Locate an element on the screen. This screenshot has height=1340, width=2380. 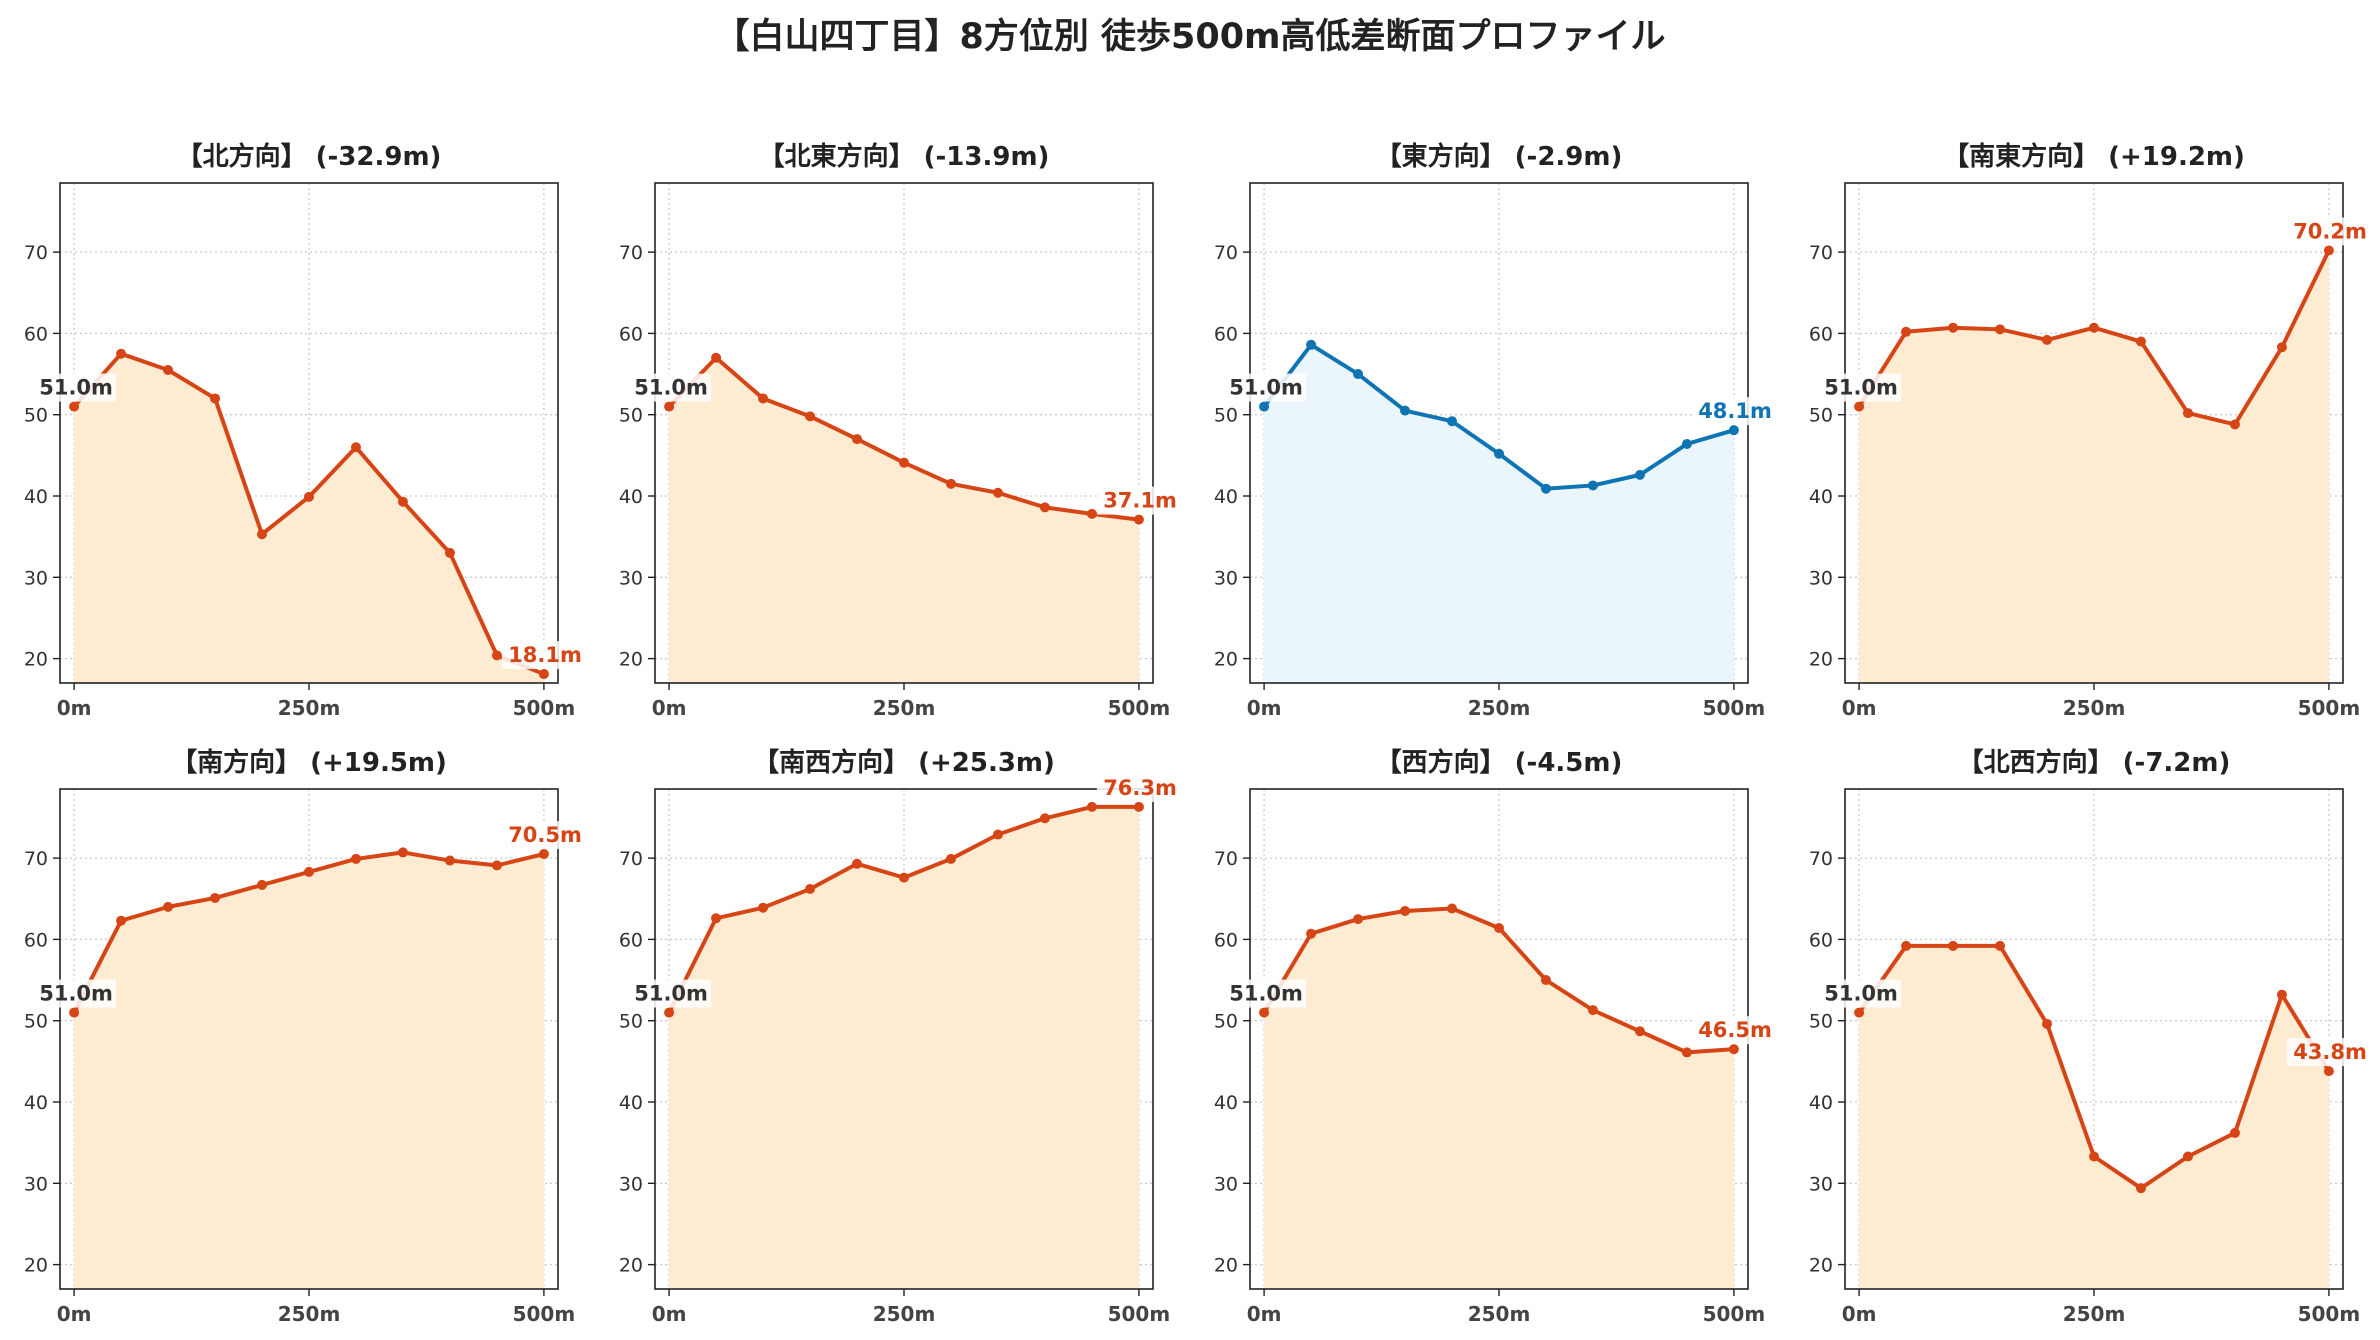
panel-title: 【南方向】 (+19.5m) is located at coordinates (309, 762).